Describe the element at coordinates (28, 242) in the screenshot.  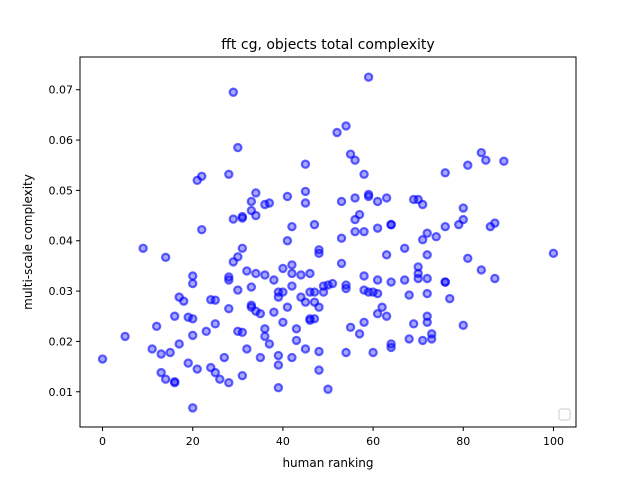
I see `y-axis-label: multi-scale complexity` at that location.